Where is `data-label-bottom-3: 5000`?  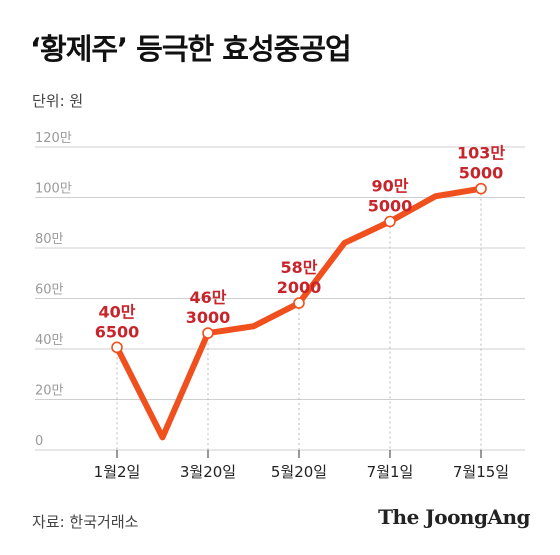 data-label-bottom-3: 5000 is located at coordinates (390, 205).